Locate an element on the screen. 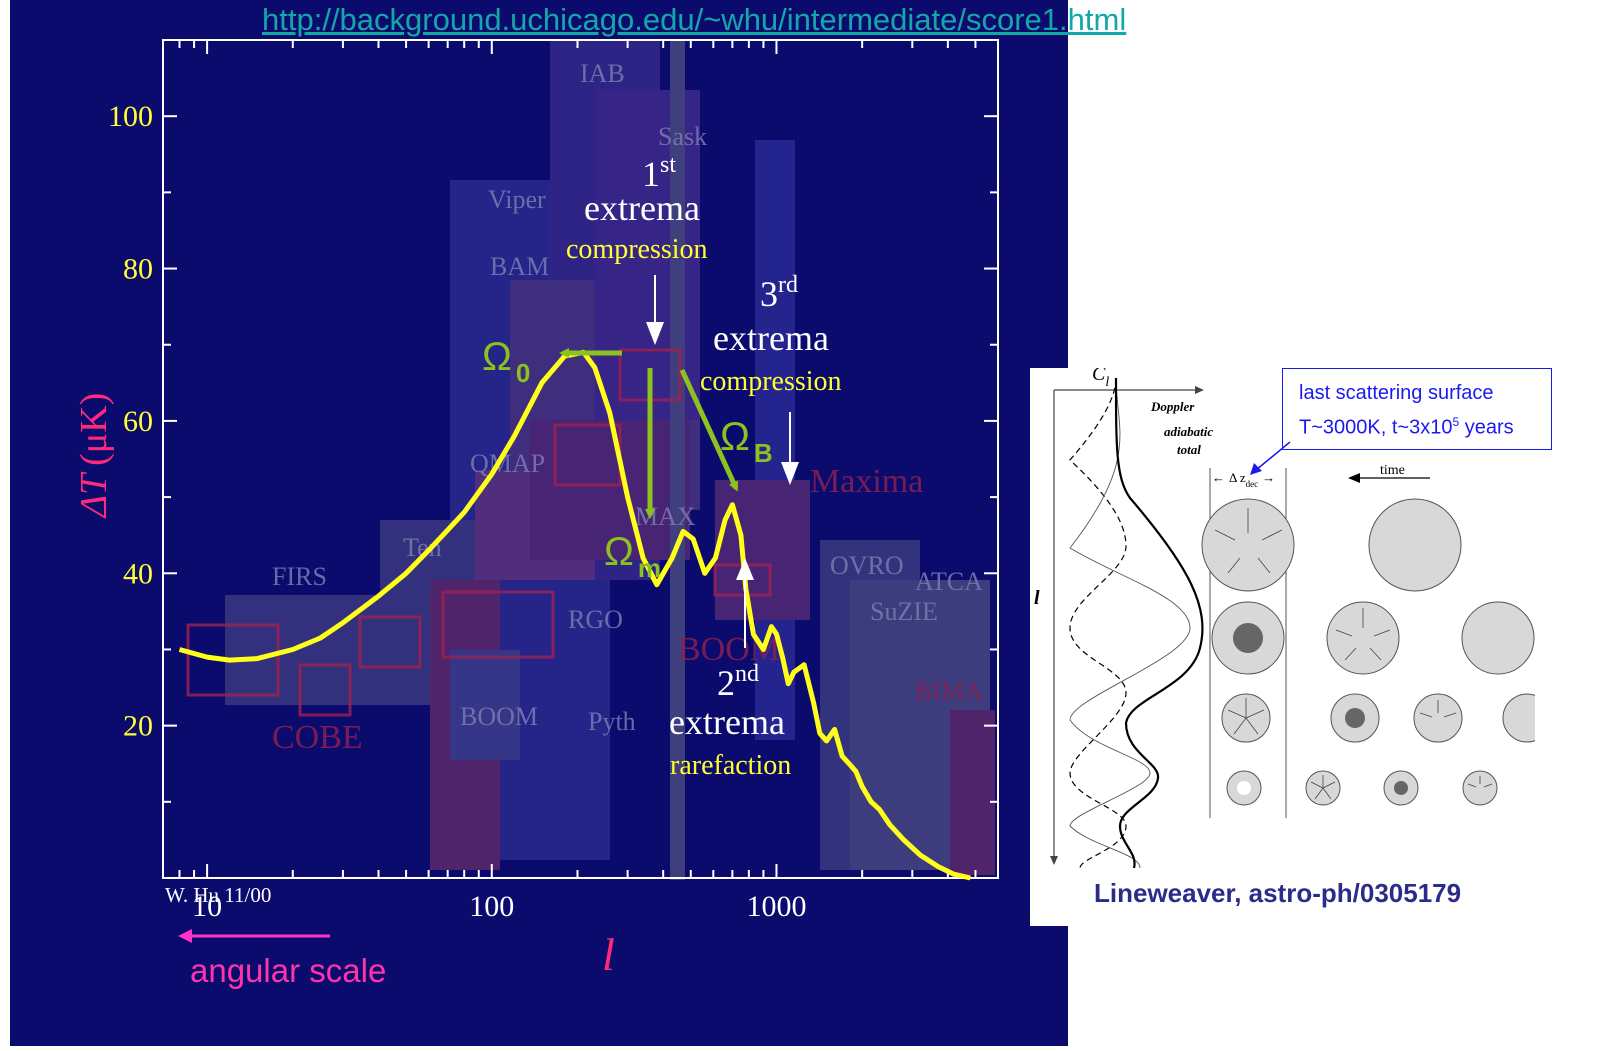 Image resolution: width=1623 pixels, height=1051 pixels. x-axis-label: l is located at coordinates (608, 954).